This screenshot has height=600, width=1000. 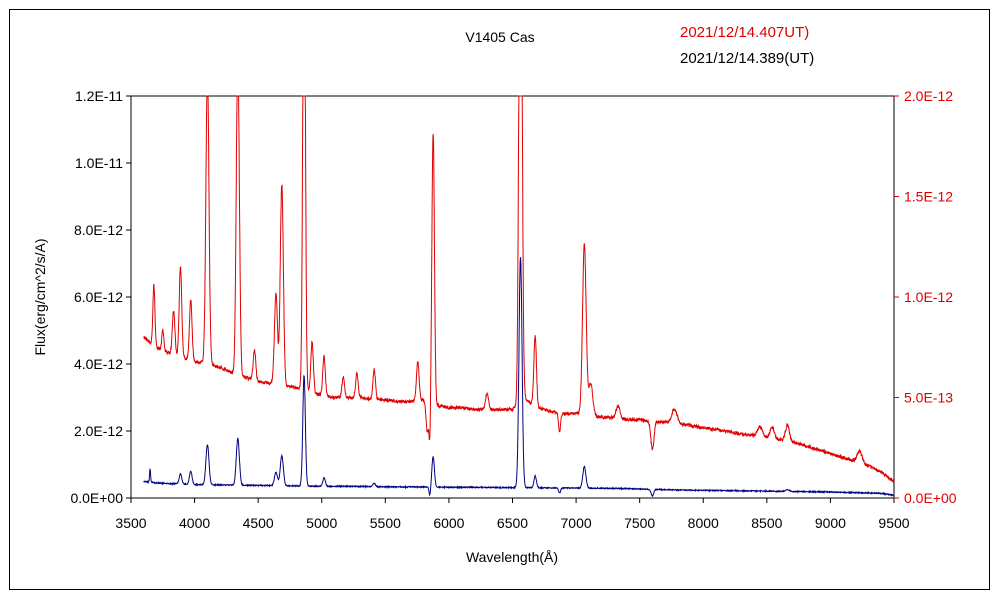 What do you see at coordinates (744, 32) in the screenshot?
I see `legend-series-red: 2021/12/14.407UT)` at bounding box center [744, 32].